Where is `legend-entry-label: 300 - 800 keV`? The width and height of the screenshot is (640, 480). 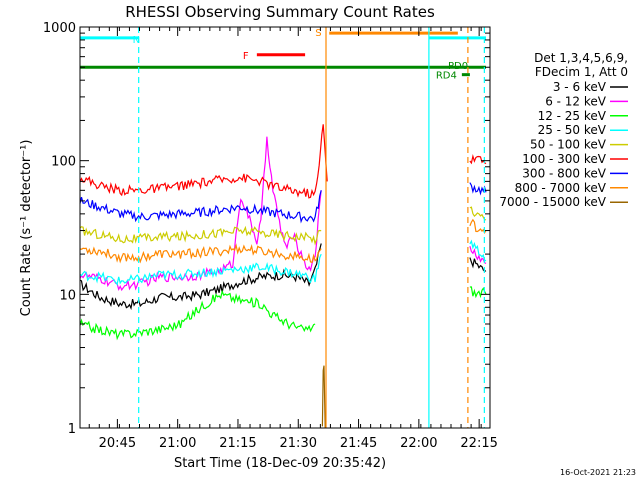
legend-entry-label: 300 - 800 keV is located at coordinates (564, 173).